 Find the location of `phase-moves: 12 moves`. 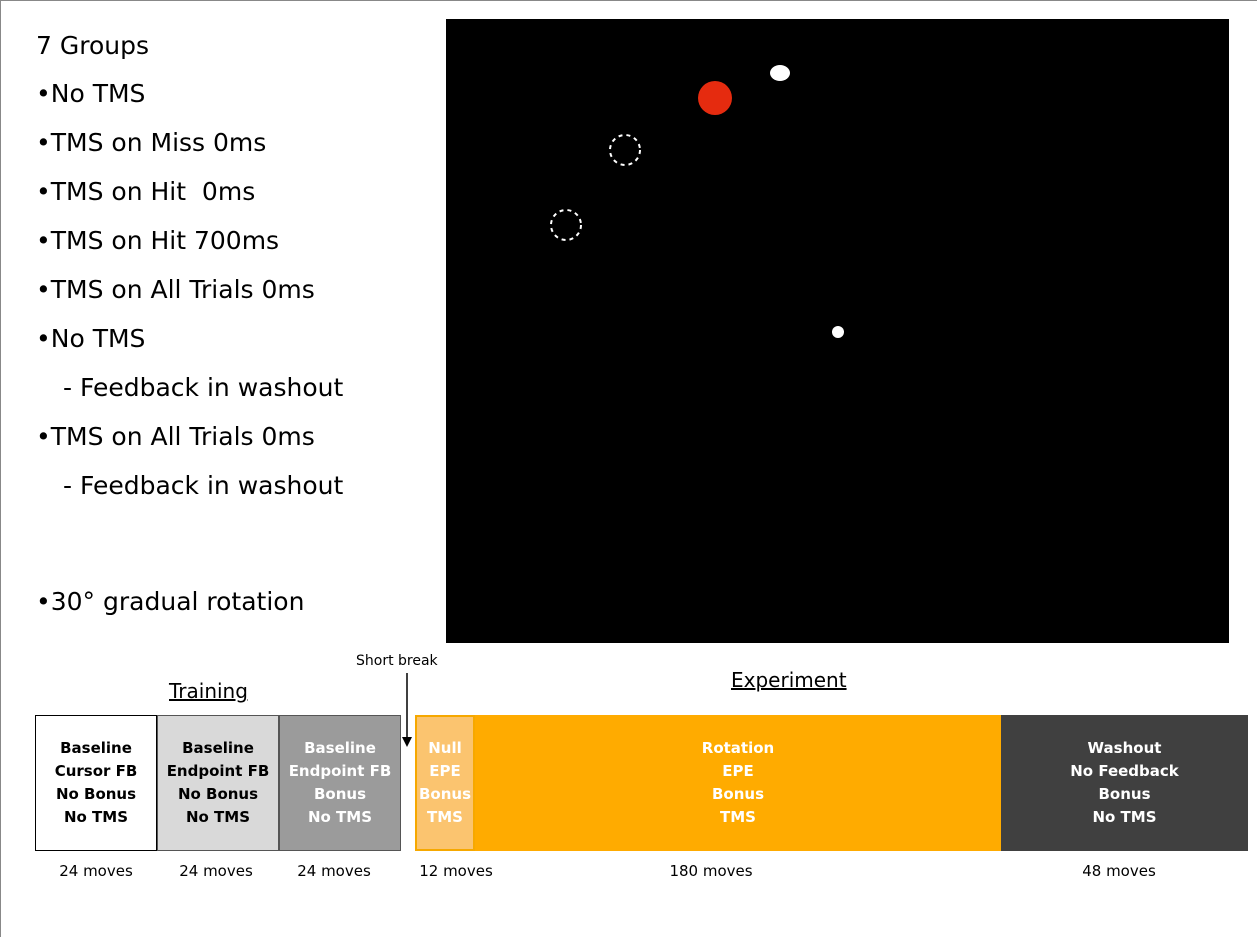

phase-moves: 12 moves is located at coordinates (456, 871).